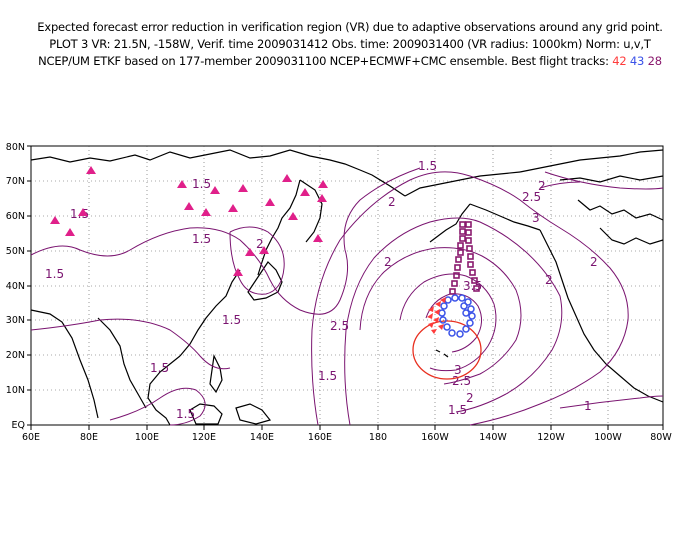  I want to click on lat-label: 60N, so click(15, 216).